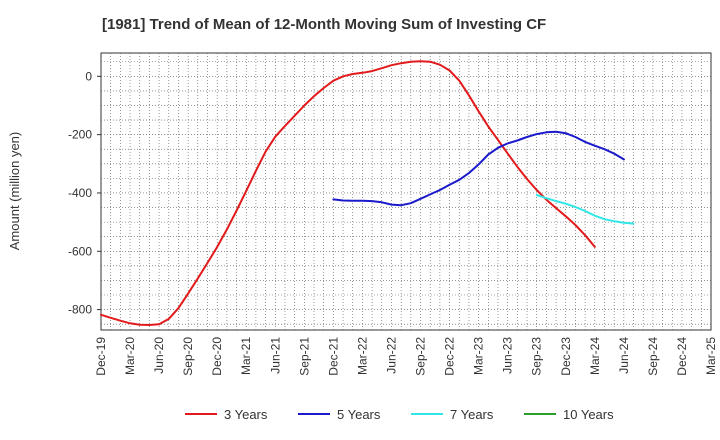  What do you see at coordinates (188, 356) in the screenshot?
I see `x-tick-label: Sep-20` at bounding box center [188, 356].